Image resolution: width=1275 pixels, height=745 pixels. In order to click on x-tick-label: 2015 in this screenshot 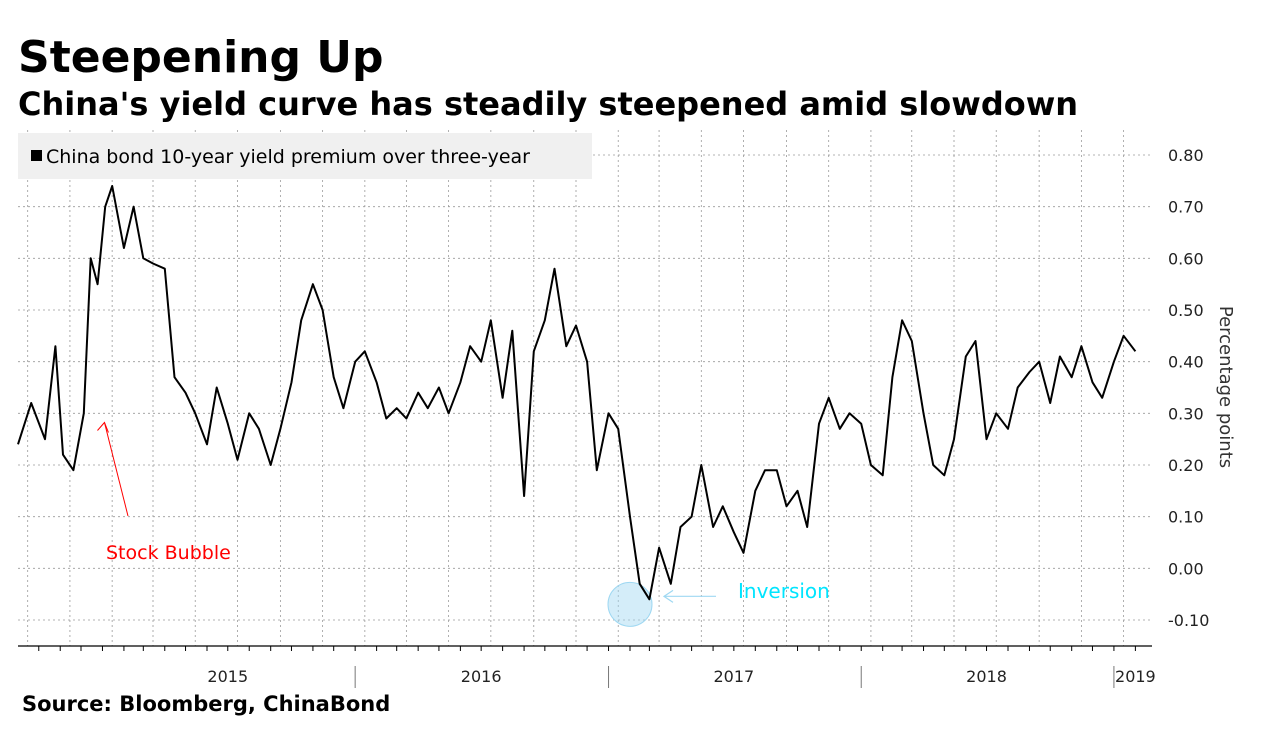, I will do `click(227, 676)`.